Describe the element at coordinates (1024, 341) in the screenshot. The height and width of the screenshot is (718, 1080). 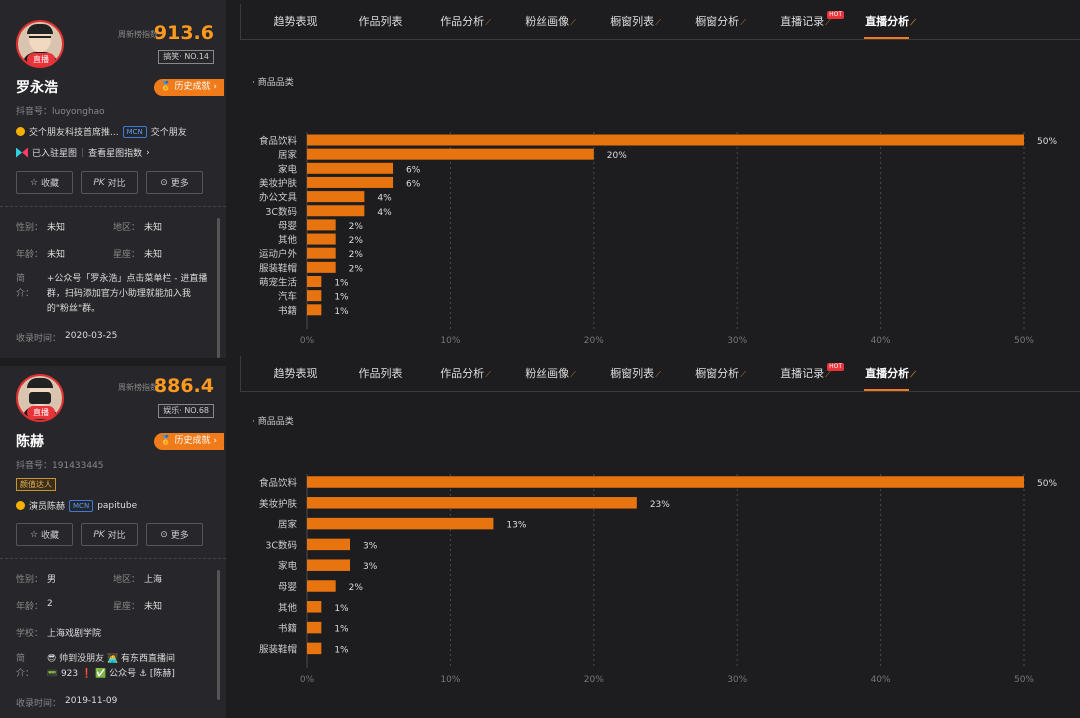
I see `x-tick-label: 50%` at that location.